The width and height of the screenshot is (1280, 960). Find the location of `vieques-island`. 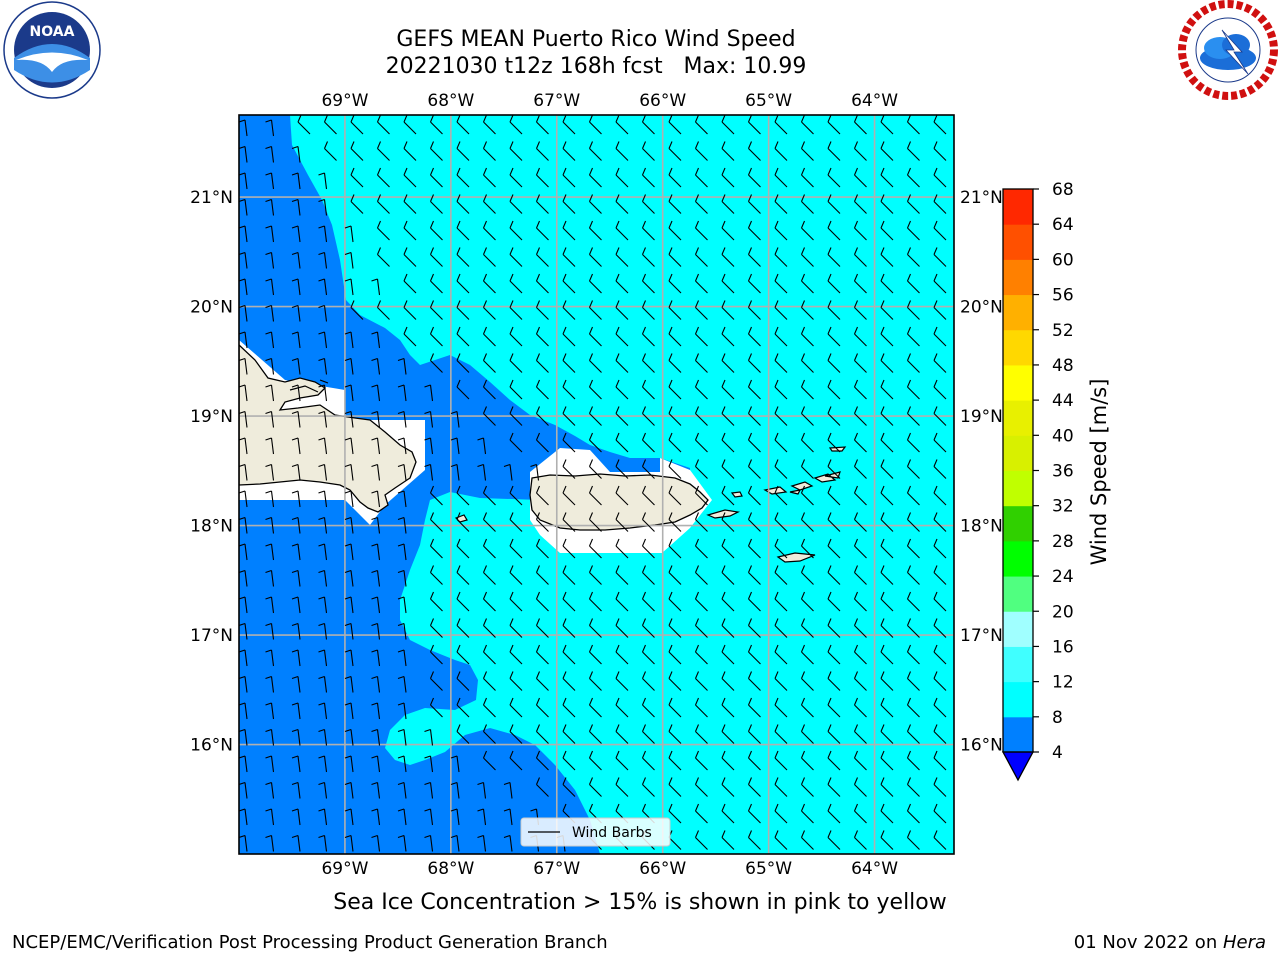

vieques-island is located at coordinates (723, 514).